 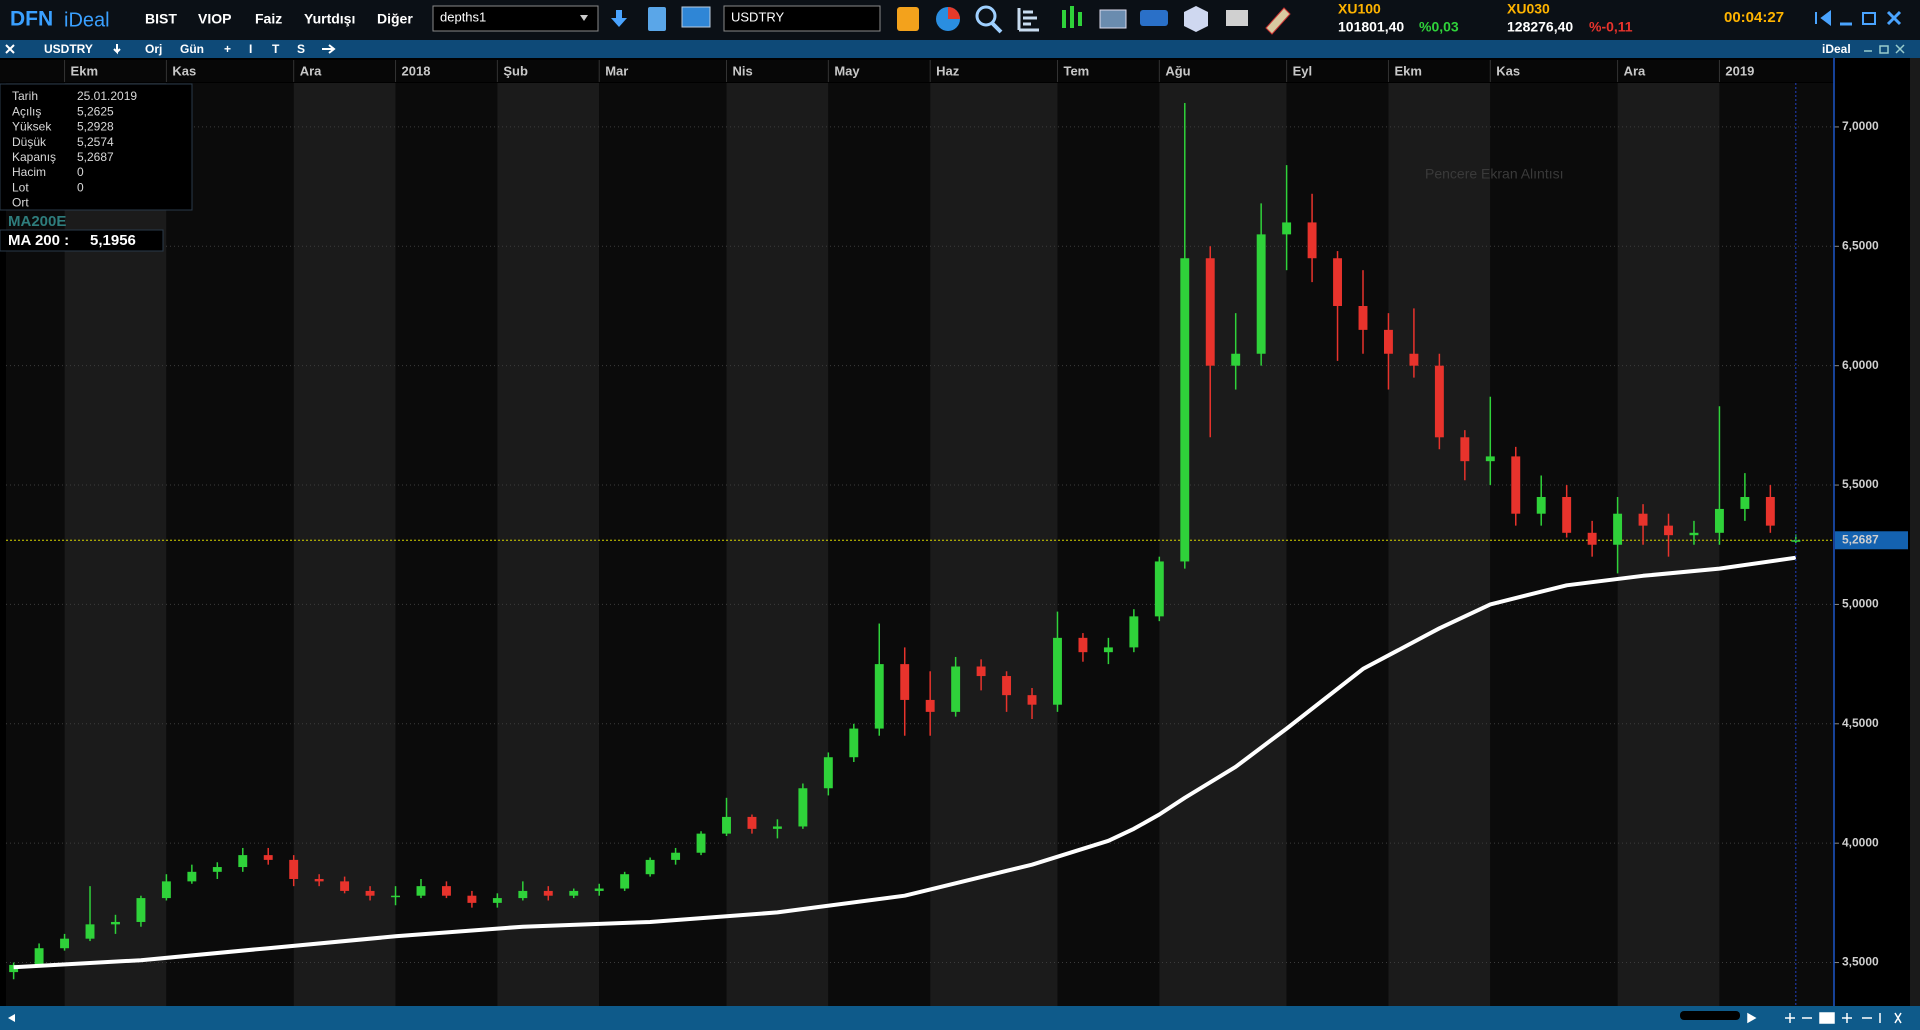 What do you see at coordinates (250, 49) in the screenshot?
I see `window-button: I` at bounding box center [250, 49].